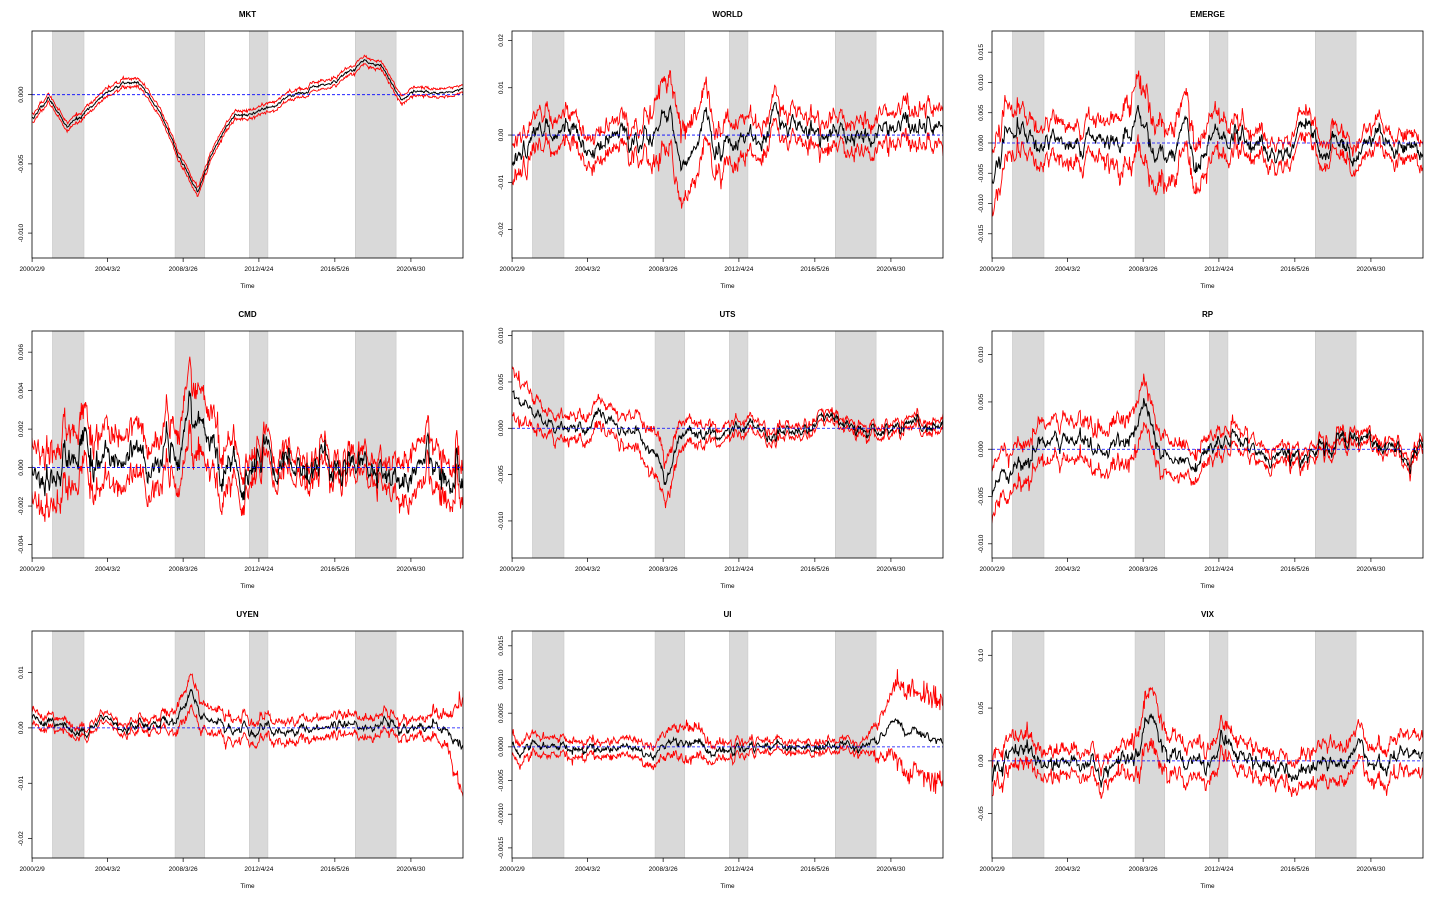  I want to click on y-tick-label: -0.015, so click(981, 233).